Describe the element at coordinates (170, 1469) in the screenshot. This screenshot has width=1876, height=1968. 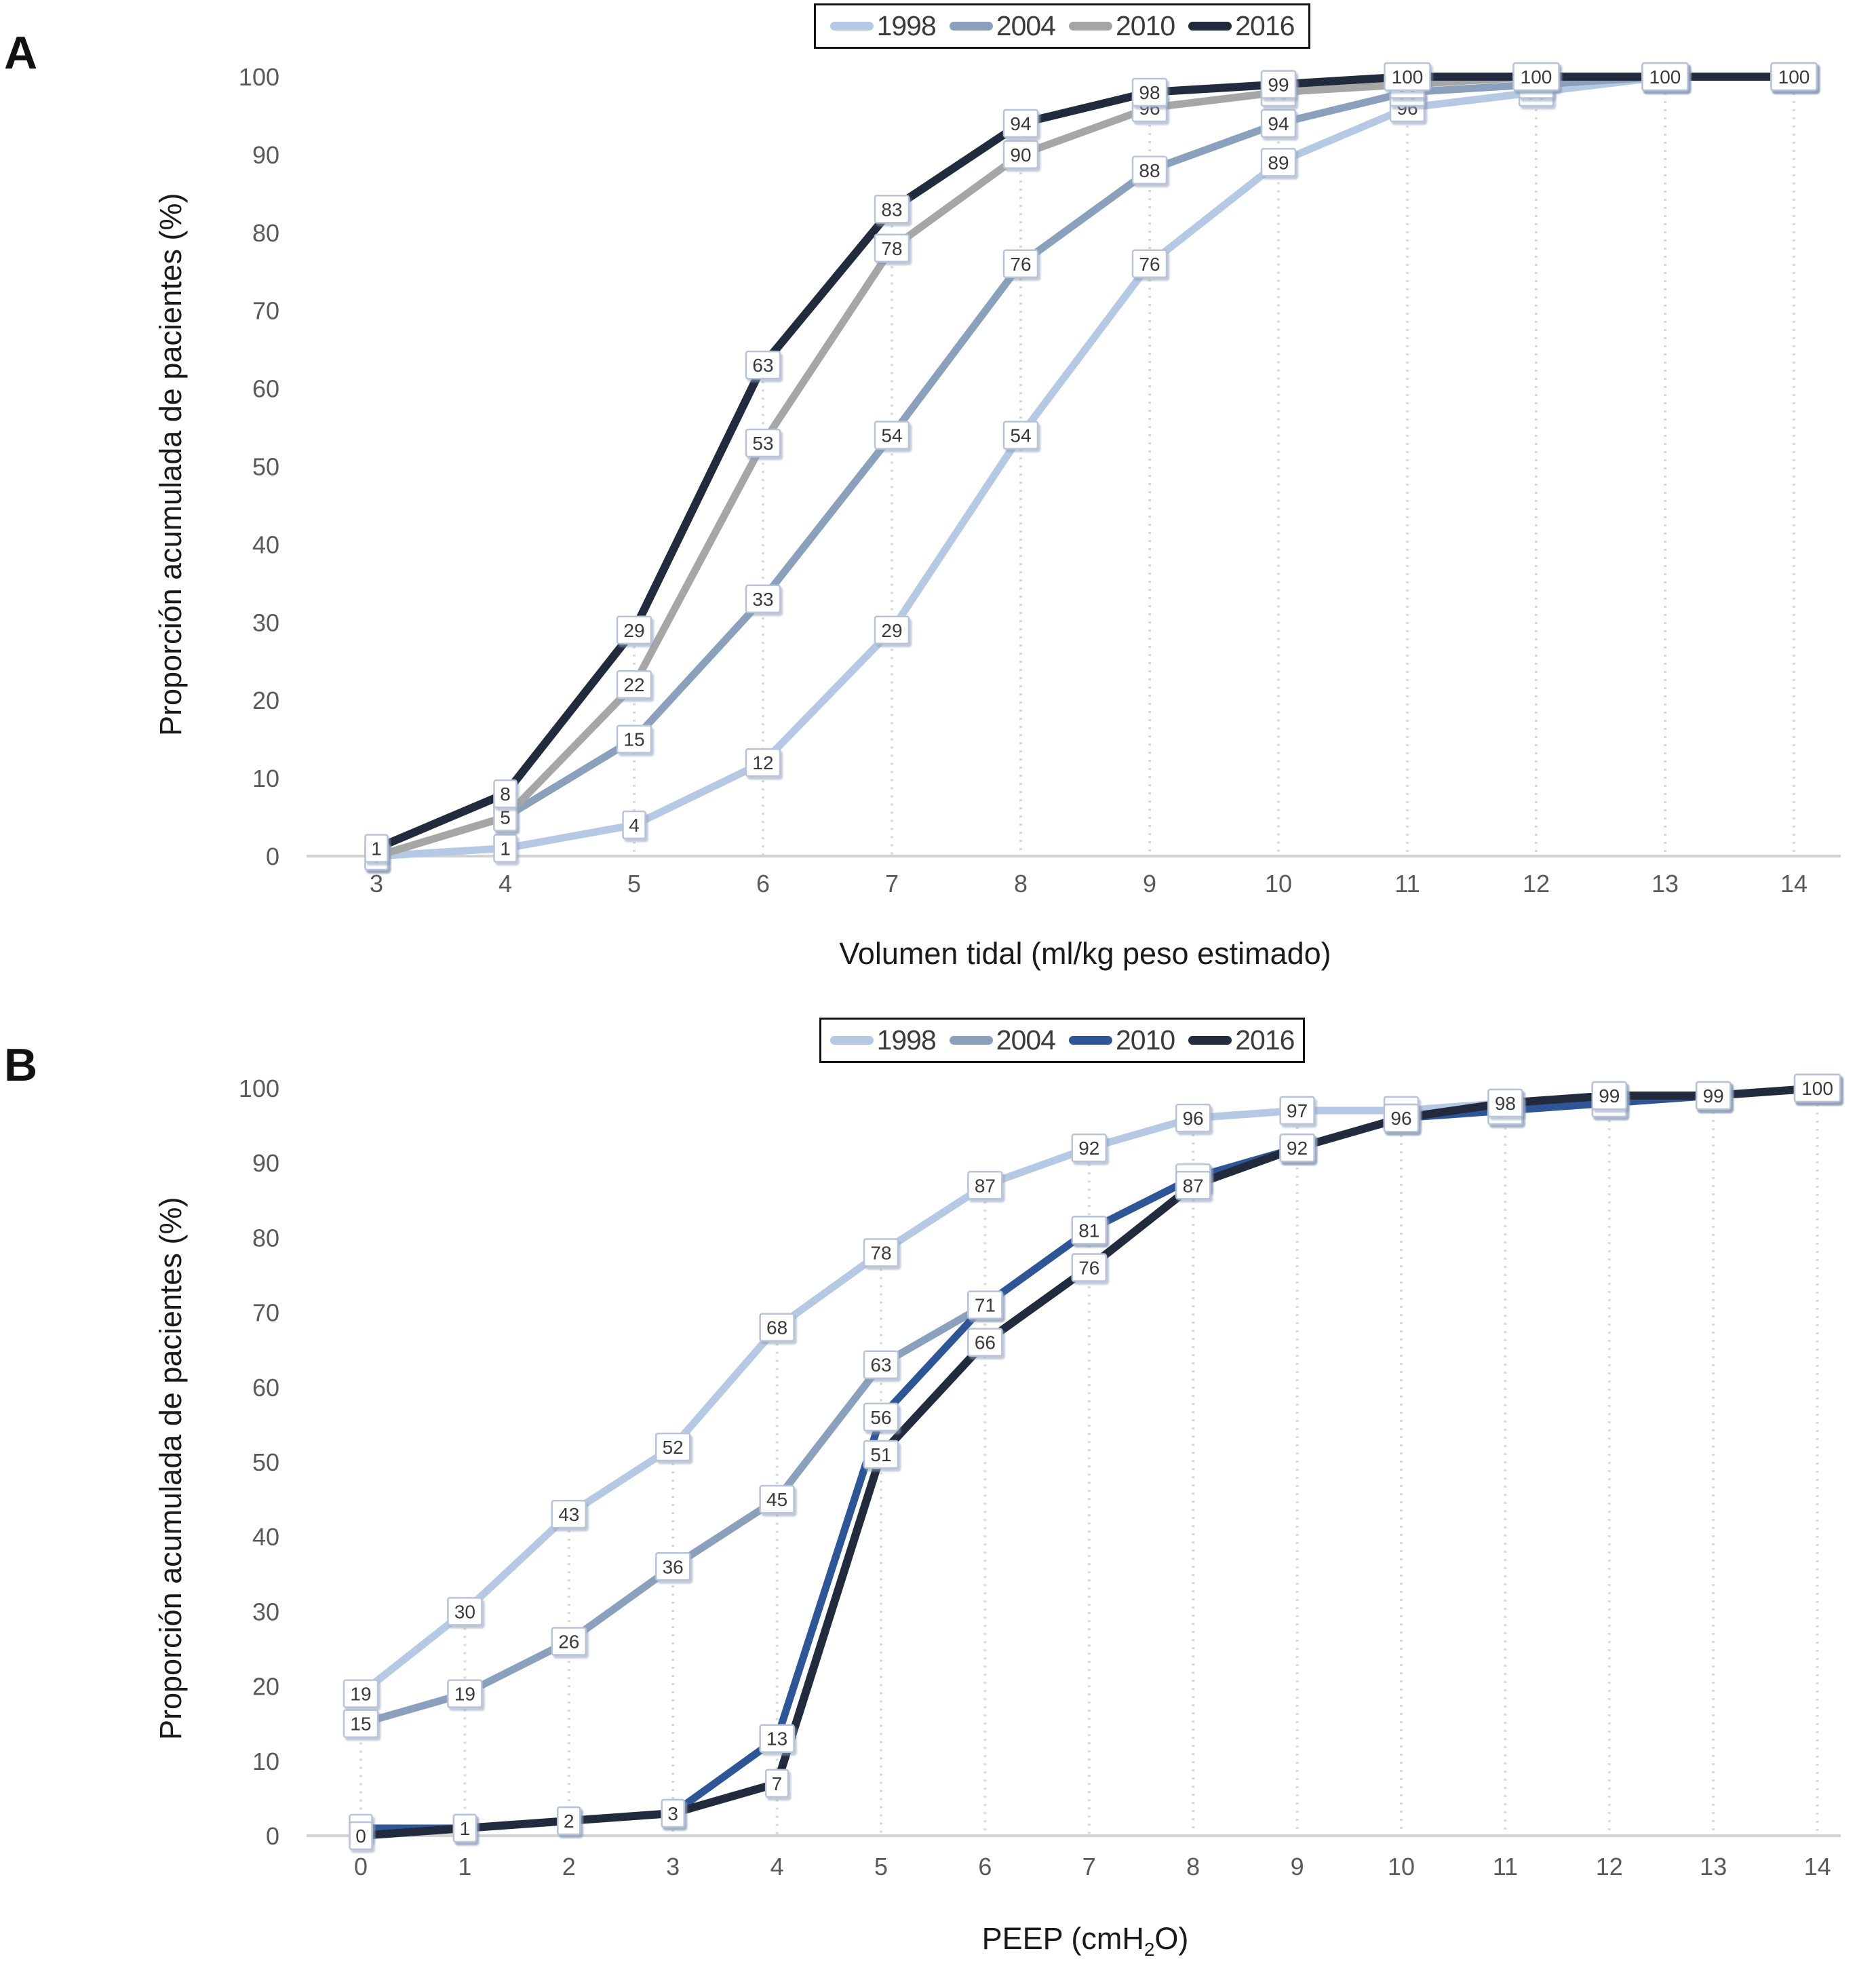
I see `y-axis-title-panel-b: Proporción acumulada de pacientes (%)` at that location.